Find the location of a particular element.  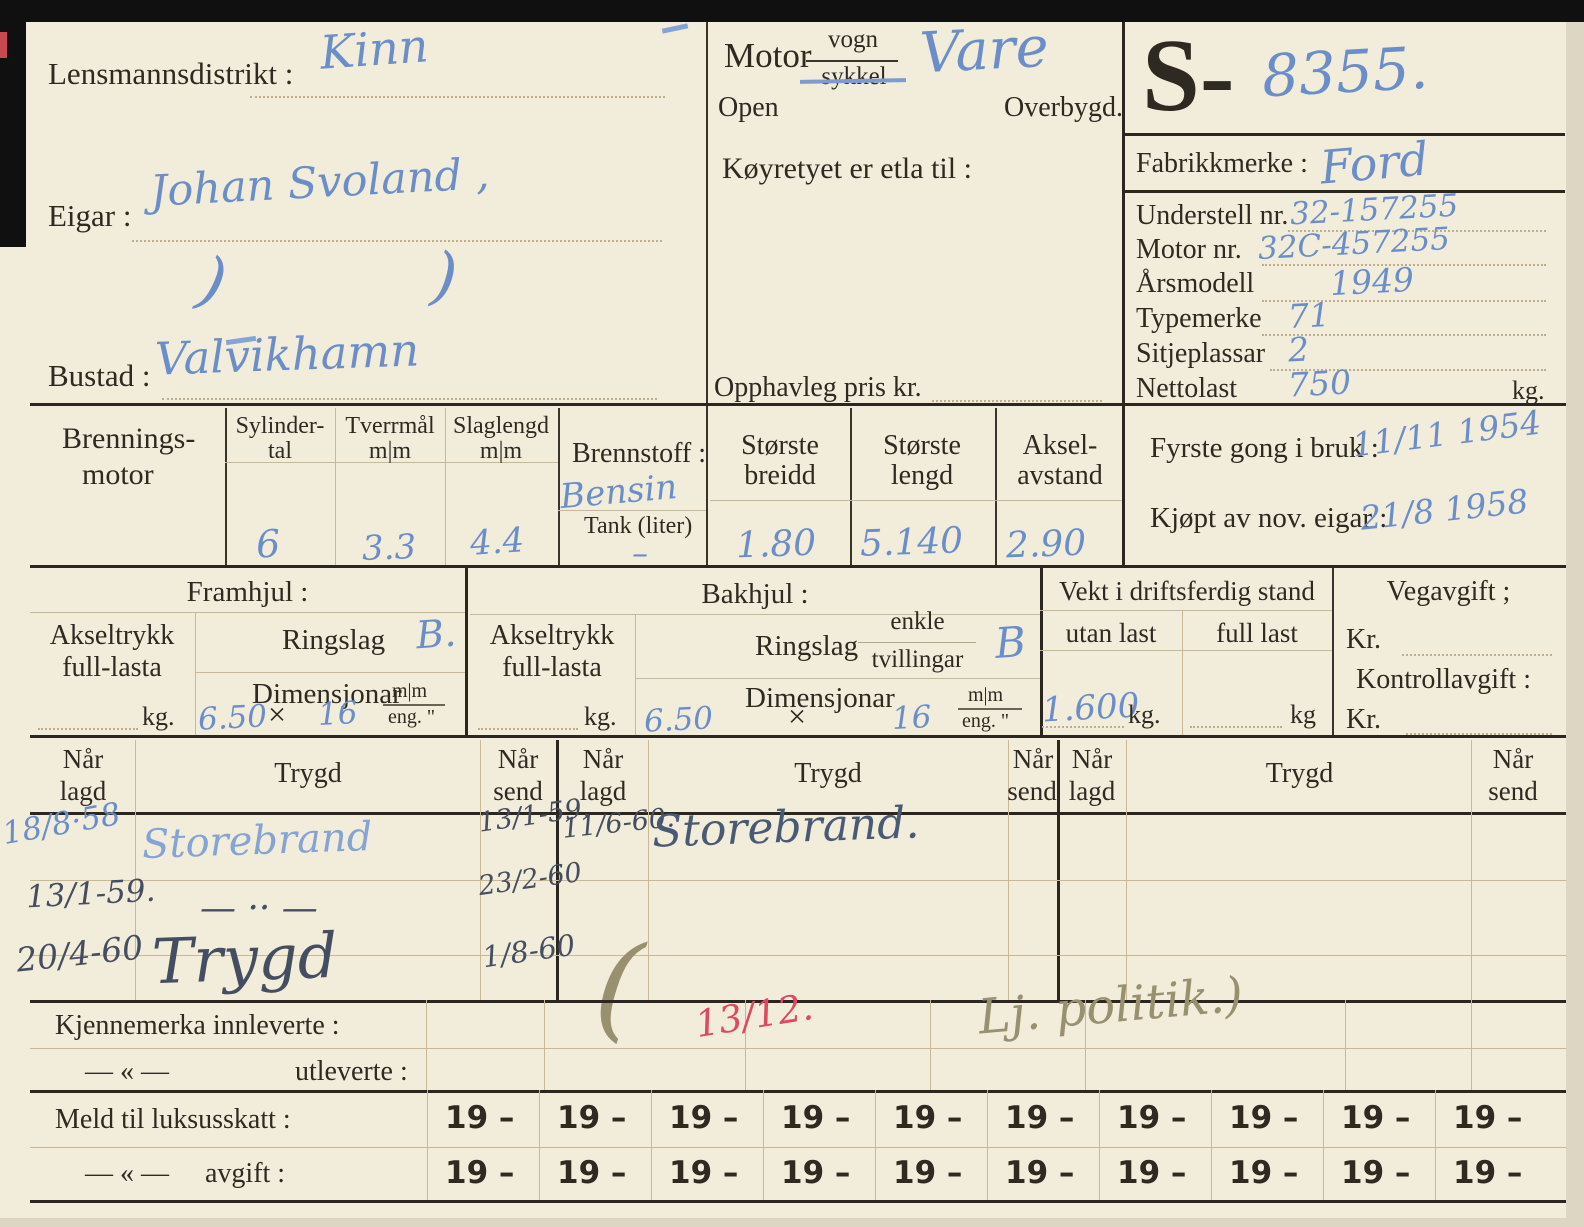

owner-line is located at coordinates (397, 241).